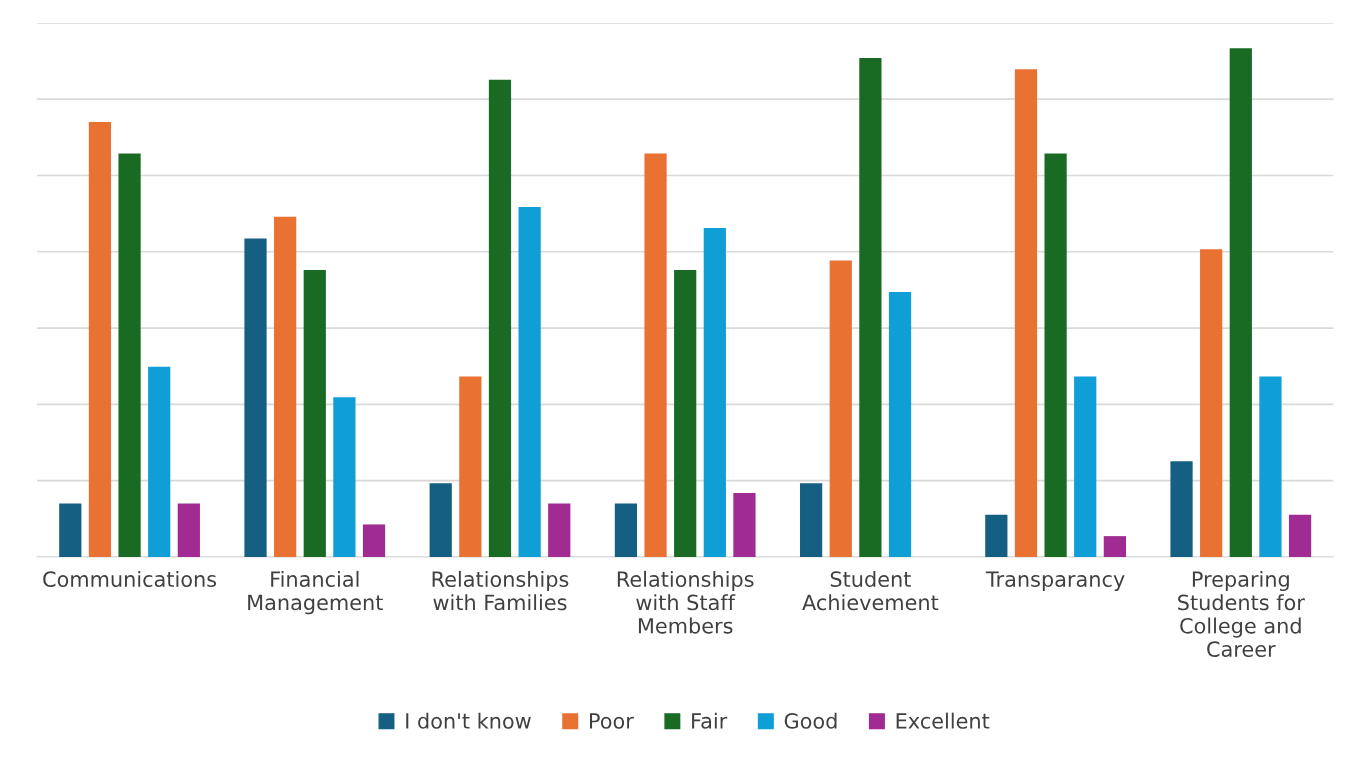 The image size is (1369, 763). I want to click on legend-label: Excellent, so click(943, 720).